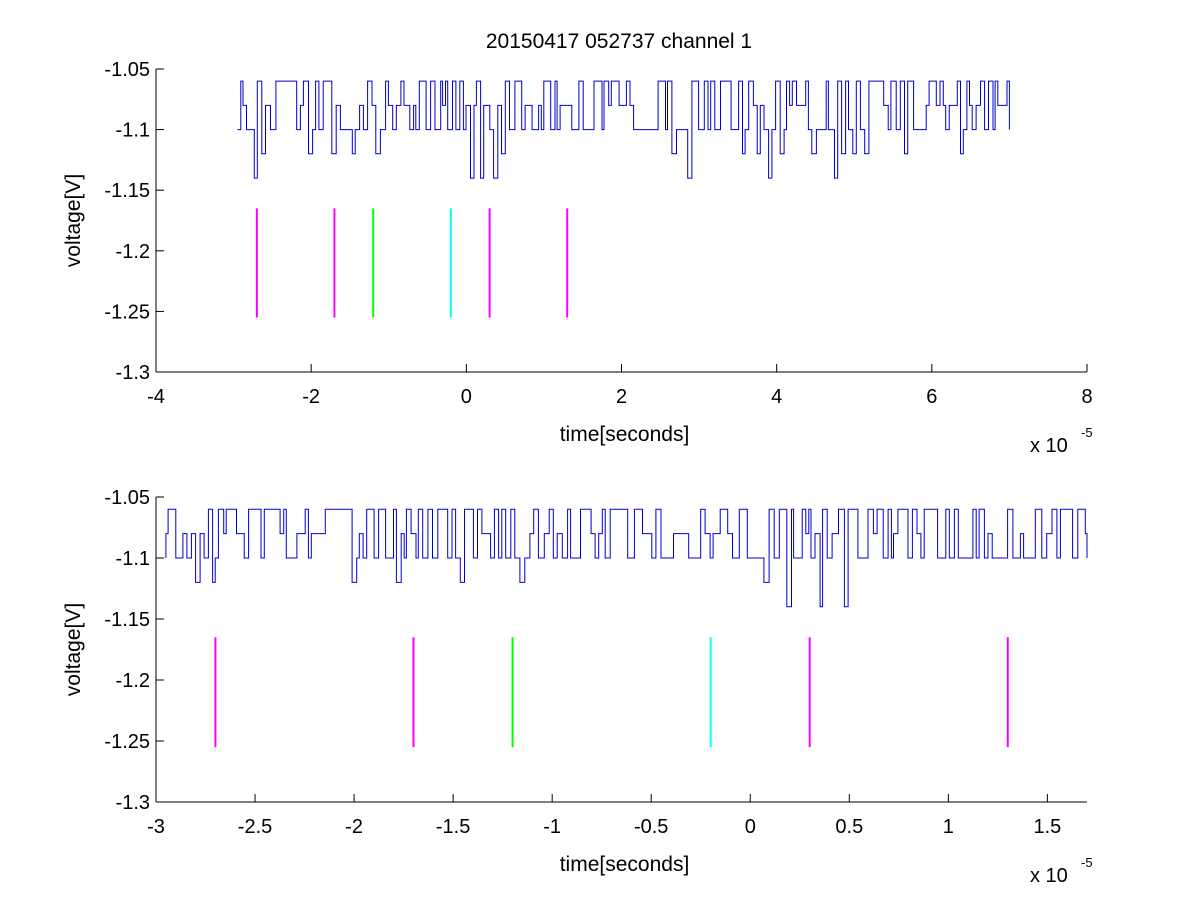  I want to click on x-tick-label: -3, so click(156, 827).